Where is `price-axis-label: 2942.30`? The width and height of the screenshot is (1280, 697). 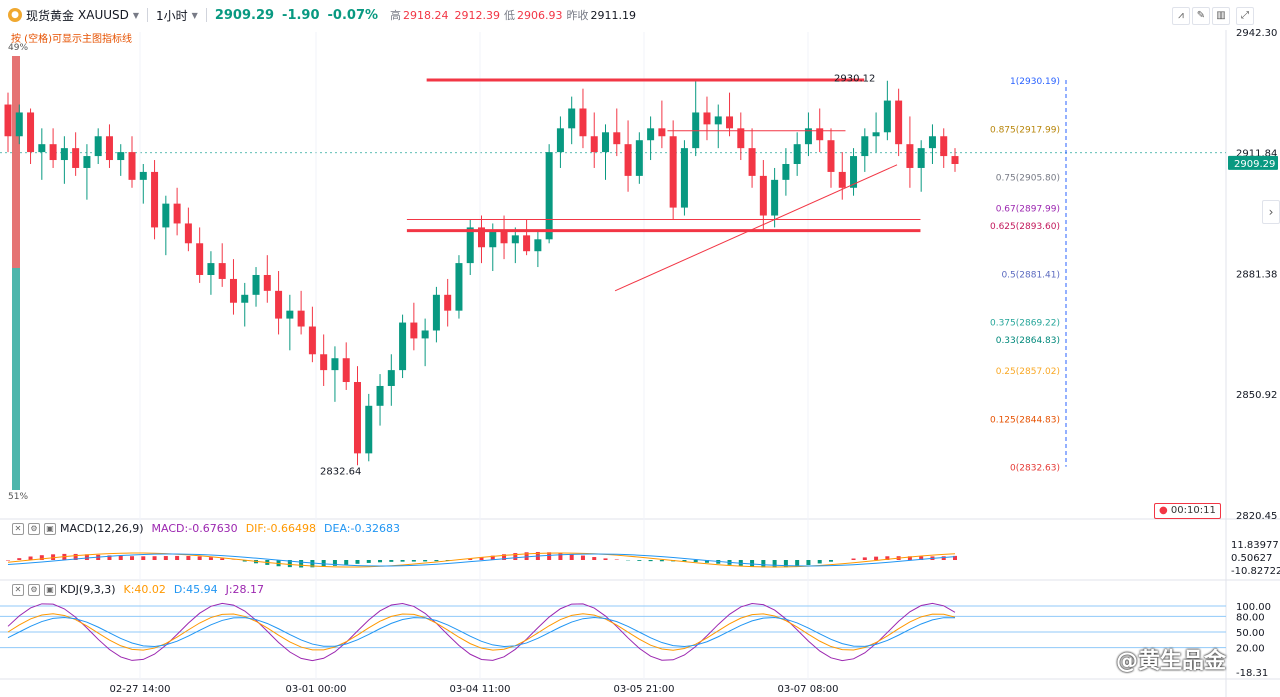
price-axis-label: 2942.30 is located at coordinates (1256, 33).